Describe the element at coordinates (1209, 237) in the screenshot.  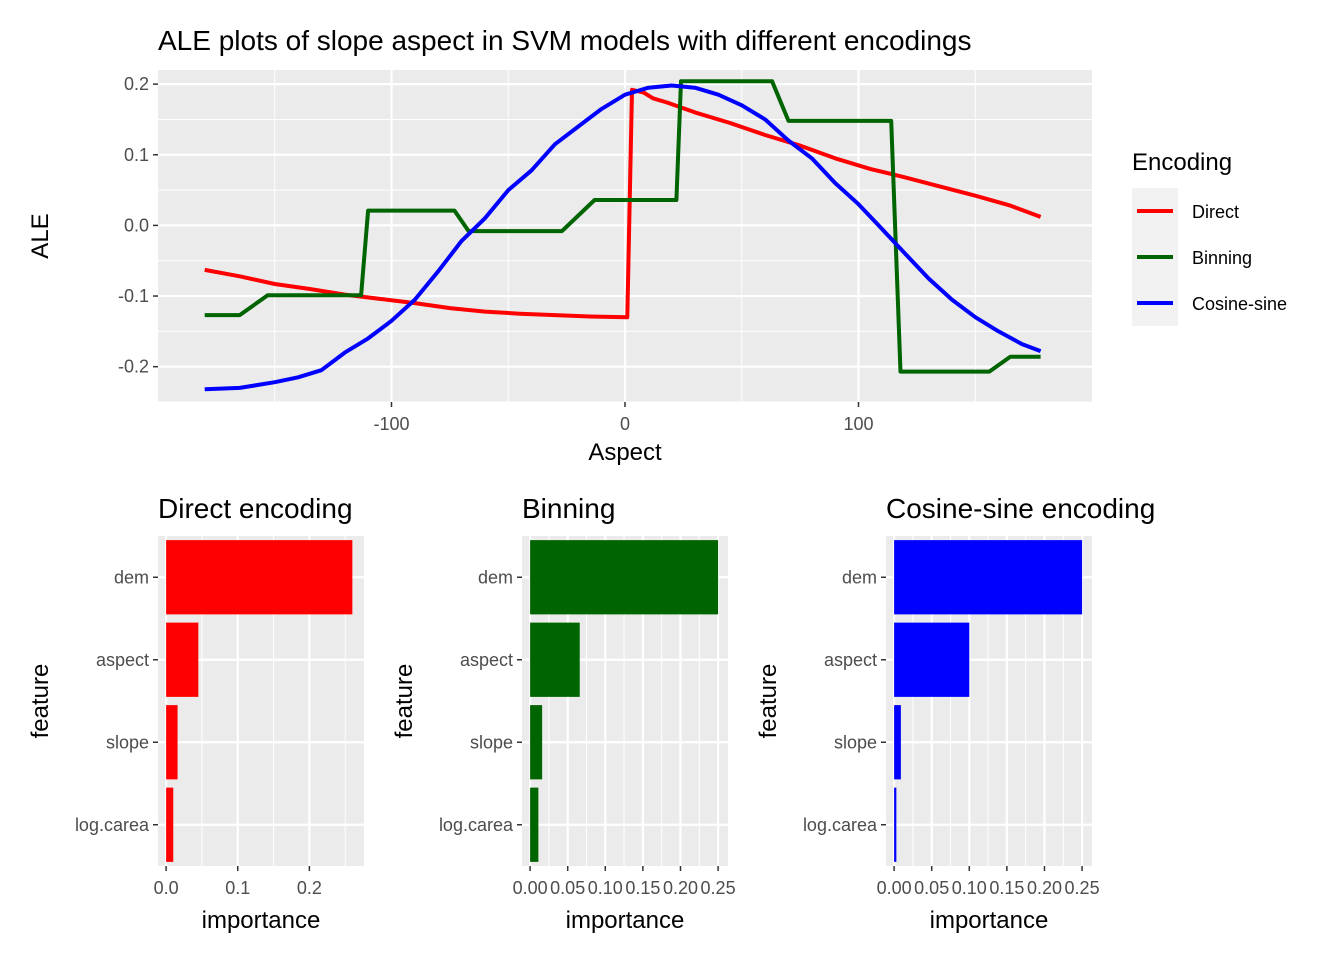
I see `legend: Encoding Direct Binning Cosine-sine` at that location.